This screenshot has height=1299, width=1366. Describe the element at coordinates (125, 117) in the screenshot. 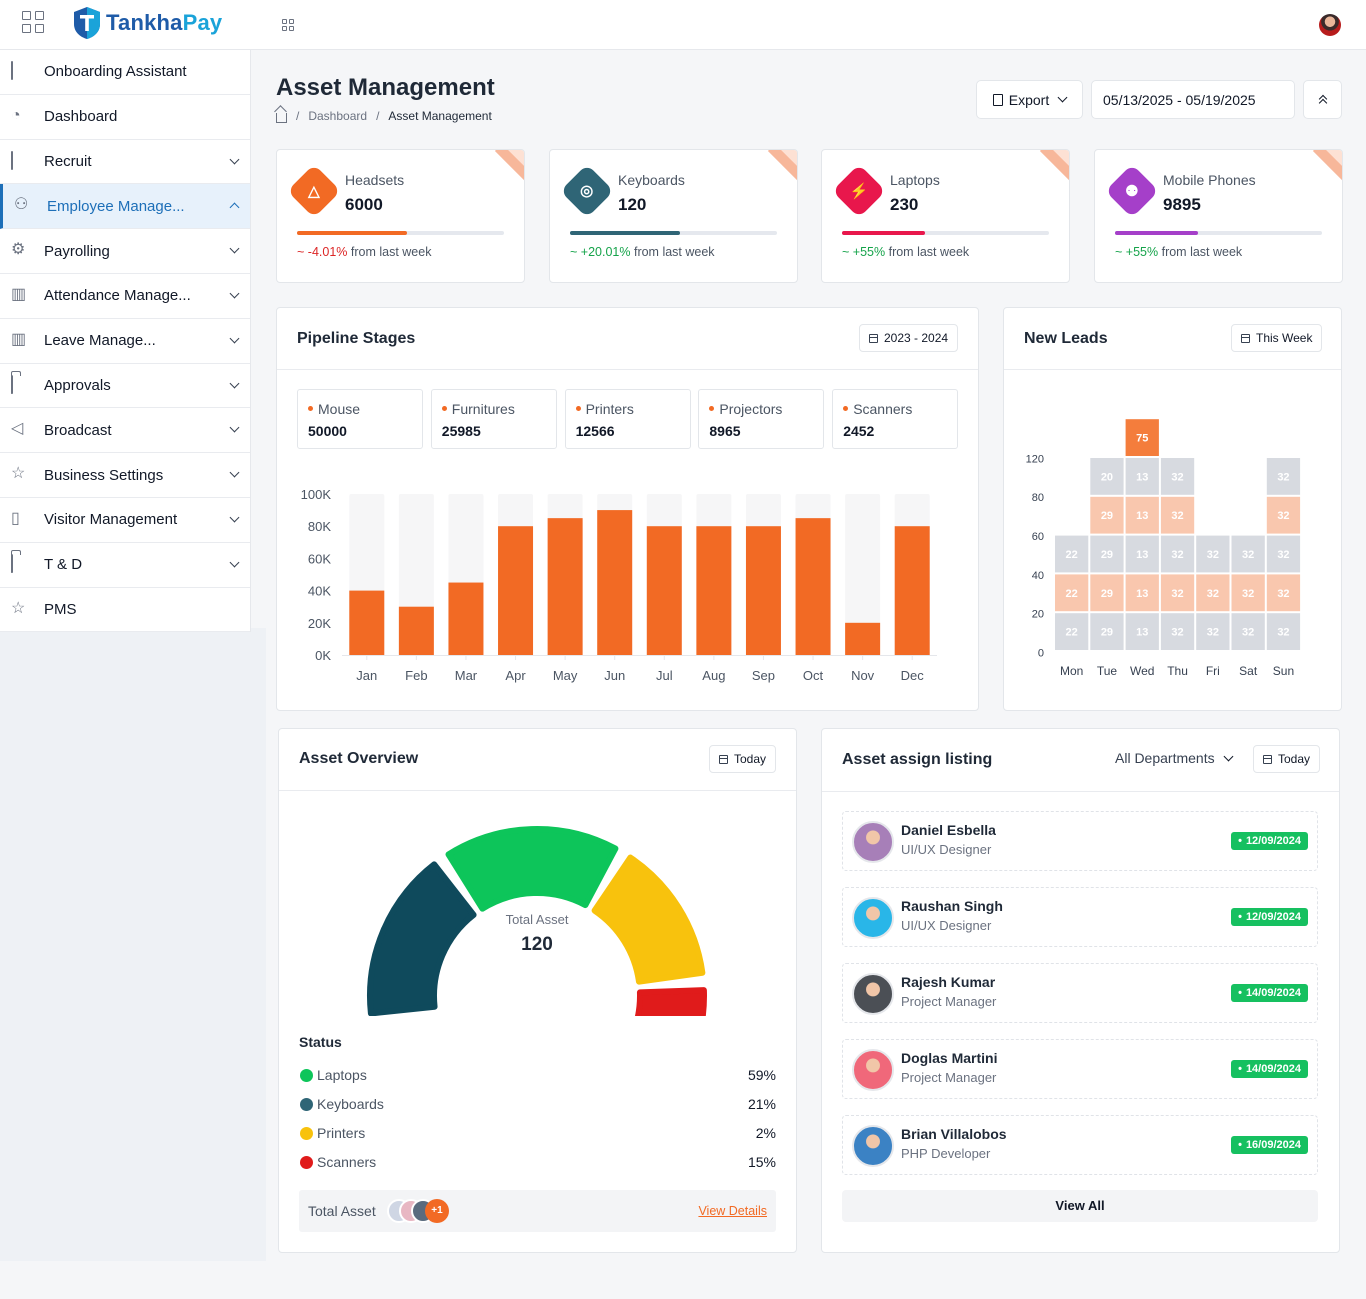

I see `sidebar-item-dashboard: ◔ Dashboard` at that location.